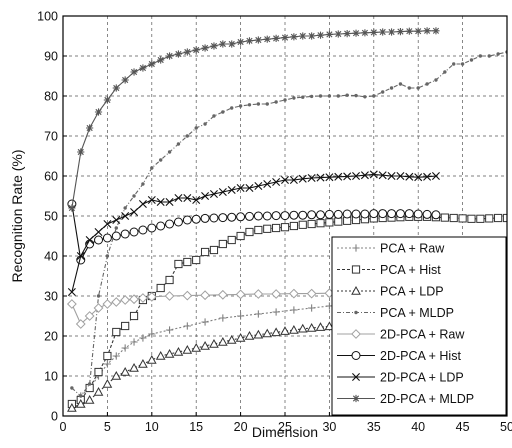 The height and width of the screenshot is (448, 512). Describe the element at coordinates (422, 378) in the screenshot. I see `legend-label: 2D-PCA + LDP` at that location.